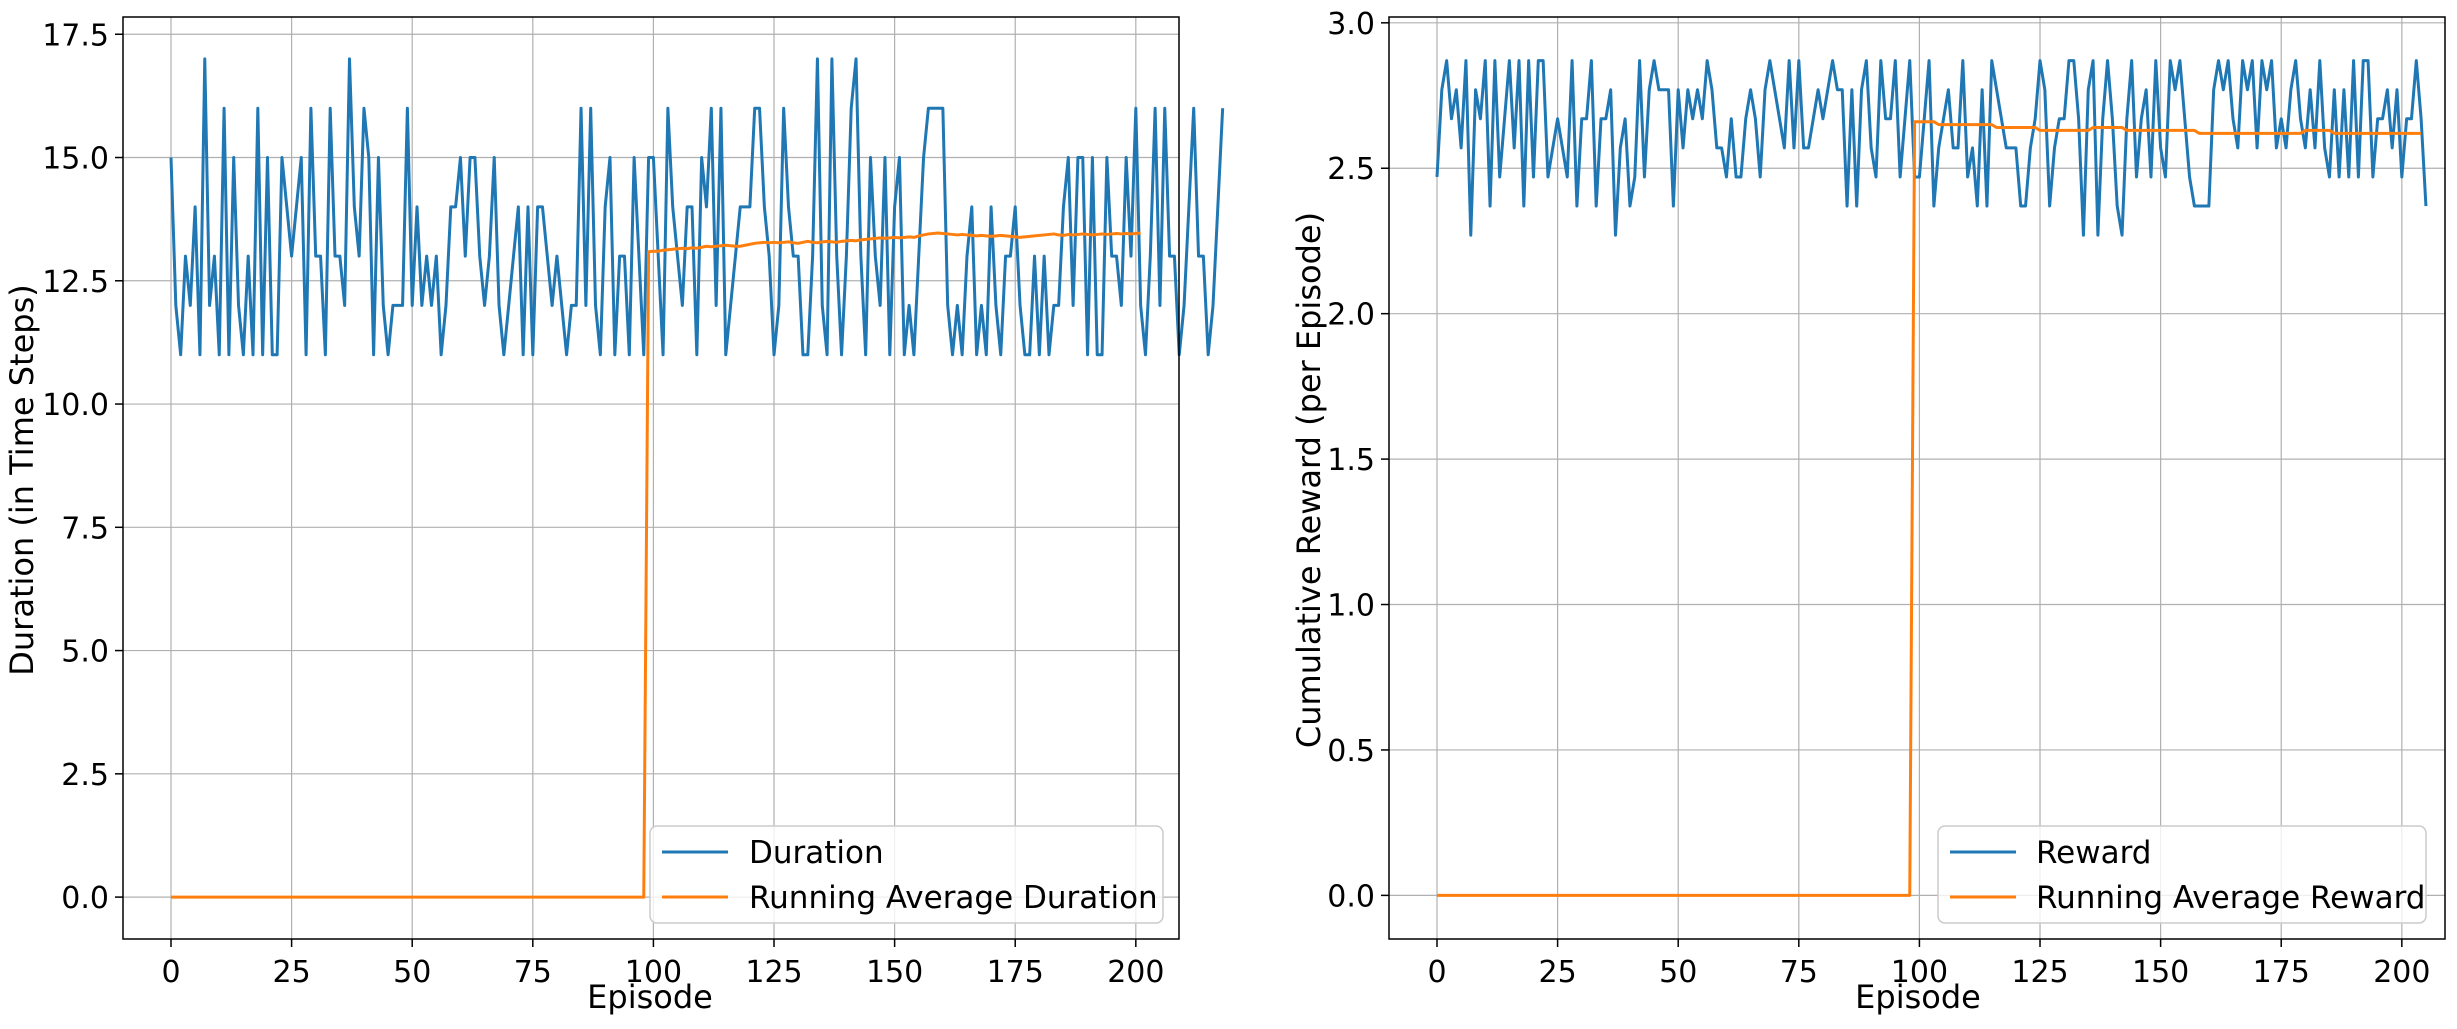  What do you see at coordinates (1351, 606) in the screenshot?
I see `y-tick-label: 1.0` at bounding box center [1351, 606].